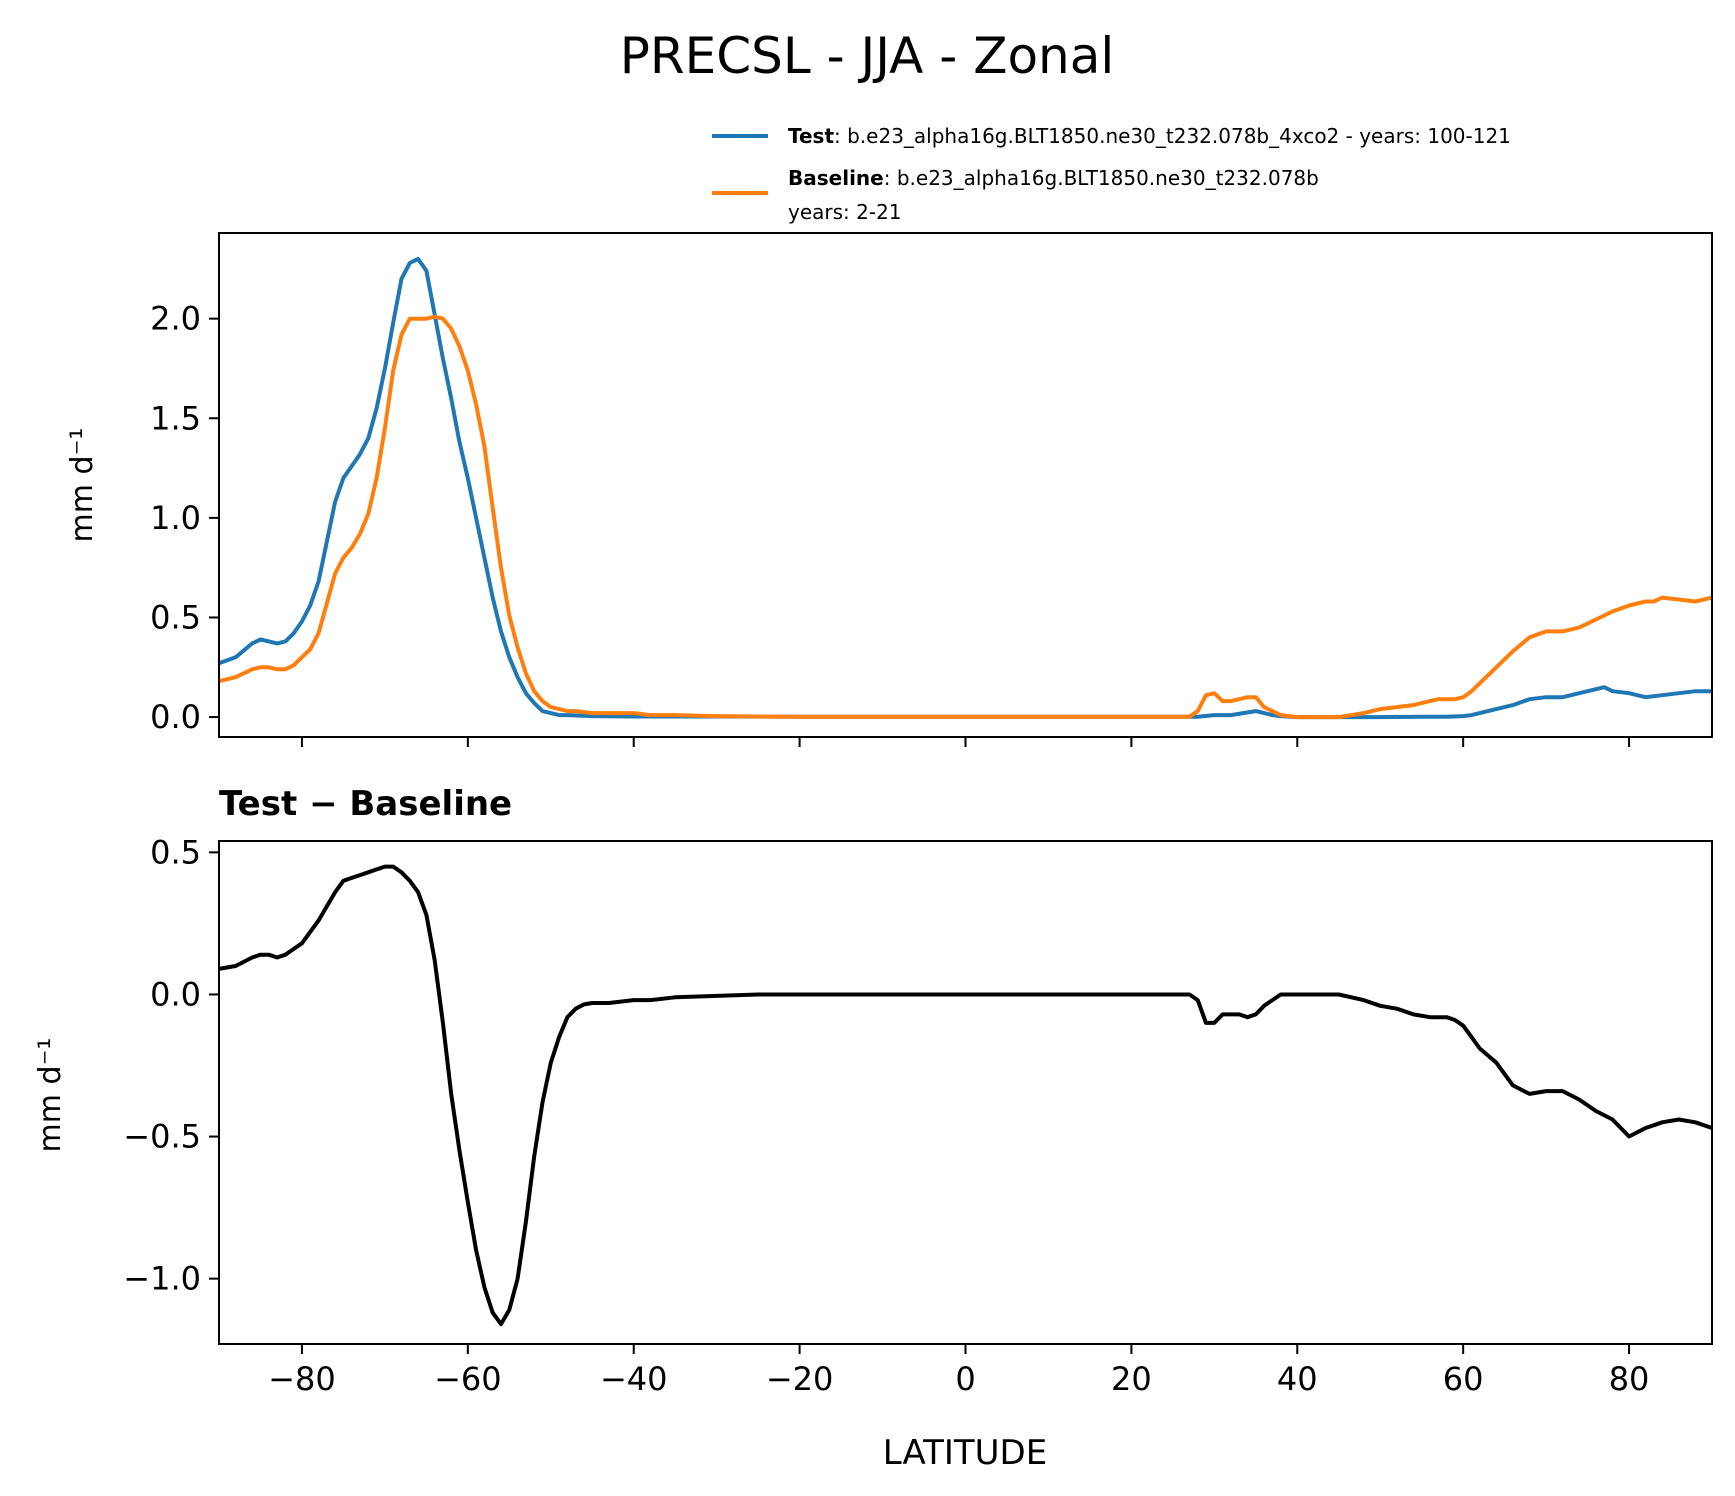  I want to click on legend-test-name: Test, so click(811, 136).